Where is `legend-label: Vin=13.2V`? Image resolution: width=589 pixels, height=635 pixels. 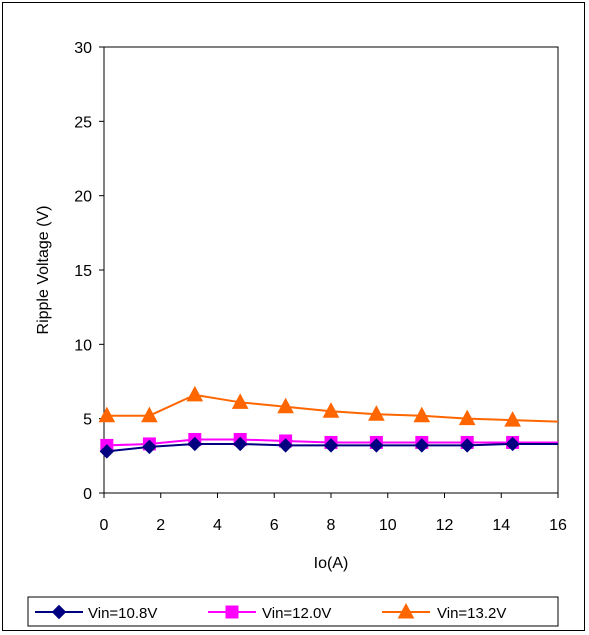
legend-label: Vin=13.2V is located at coordinates (471, 613).